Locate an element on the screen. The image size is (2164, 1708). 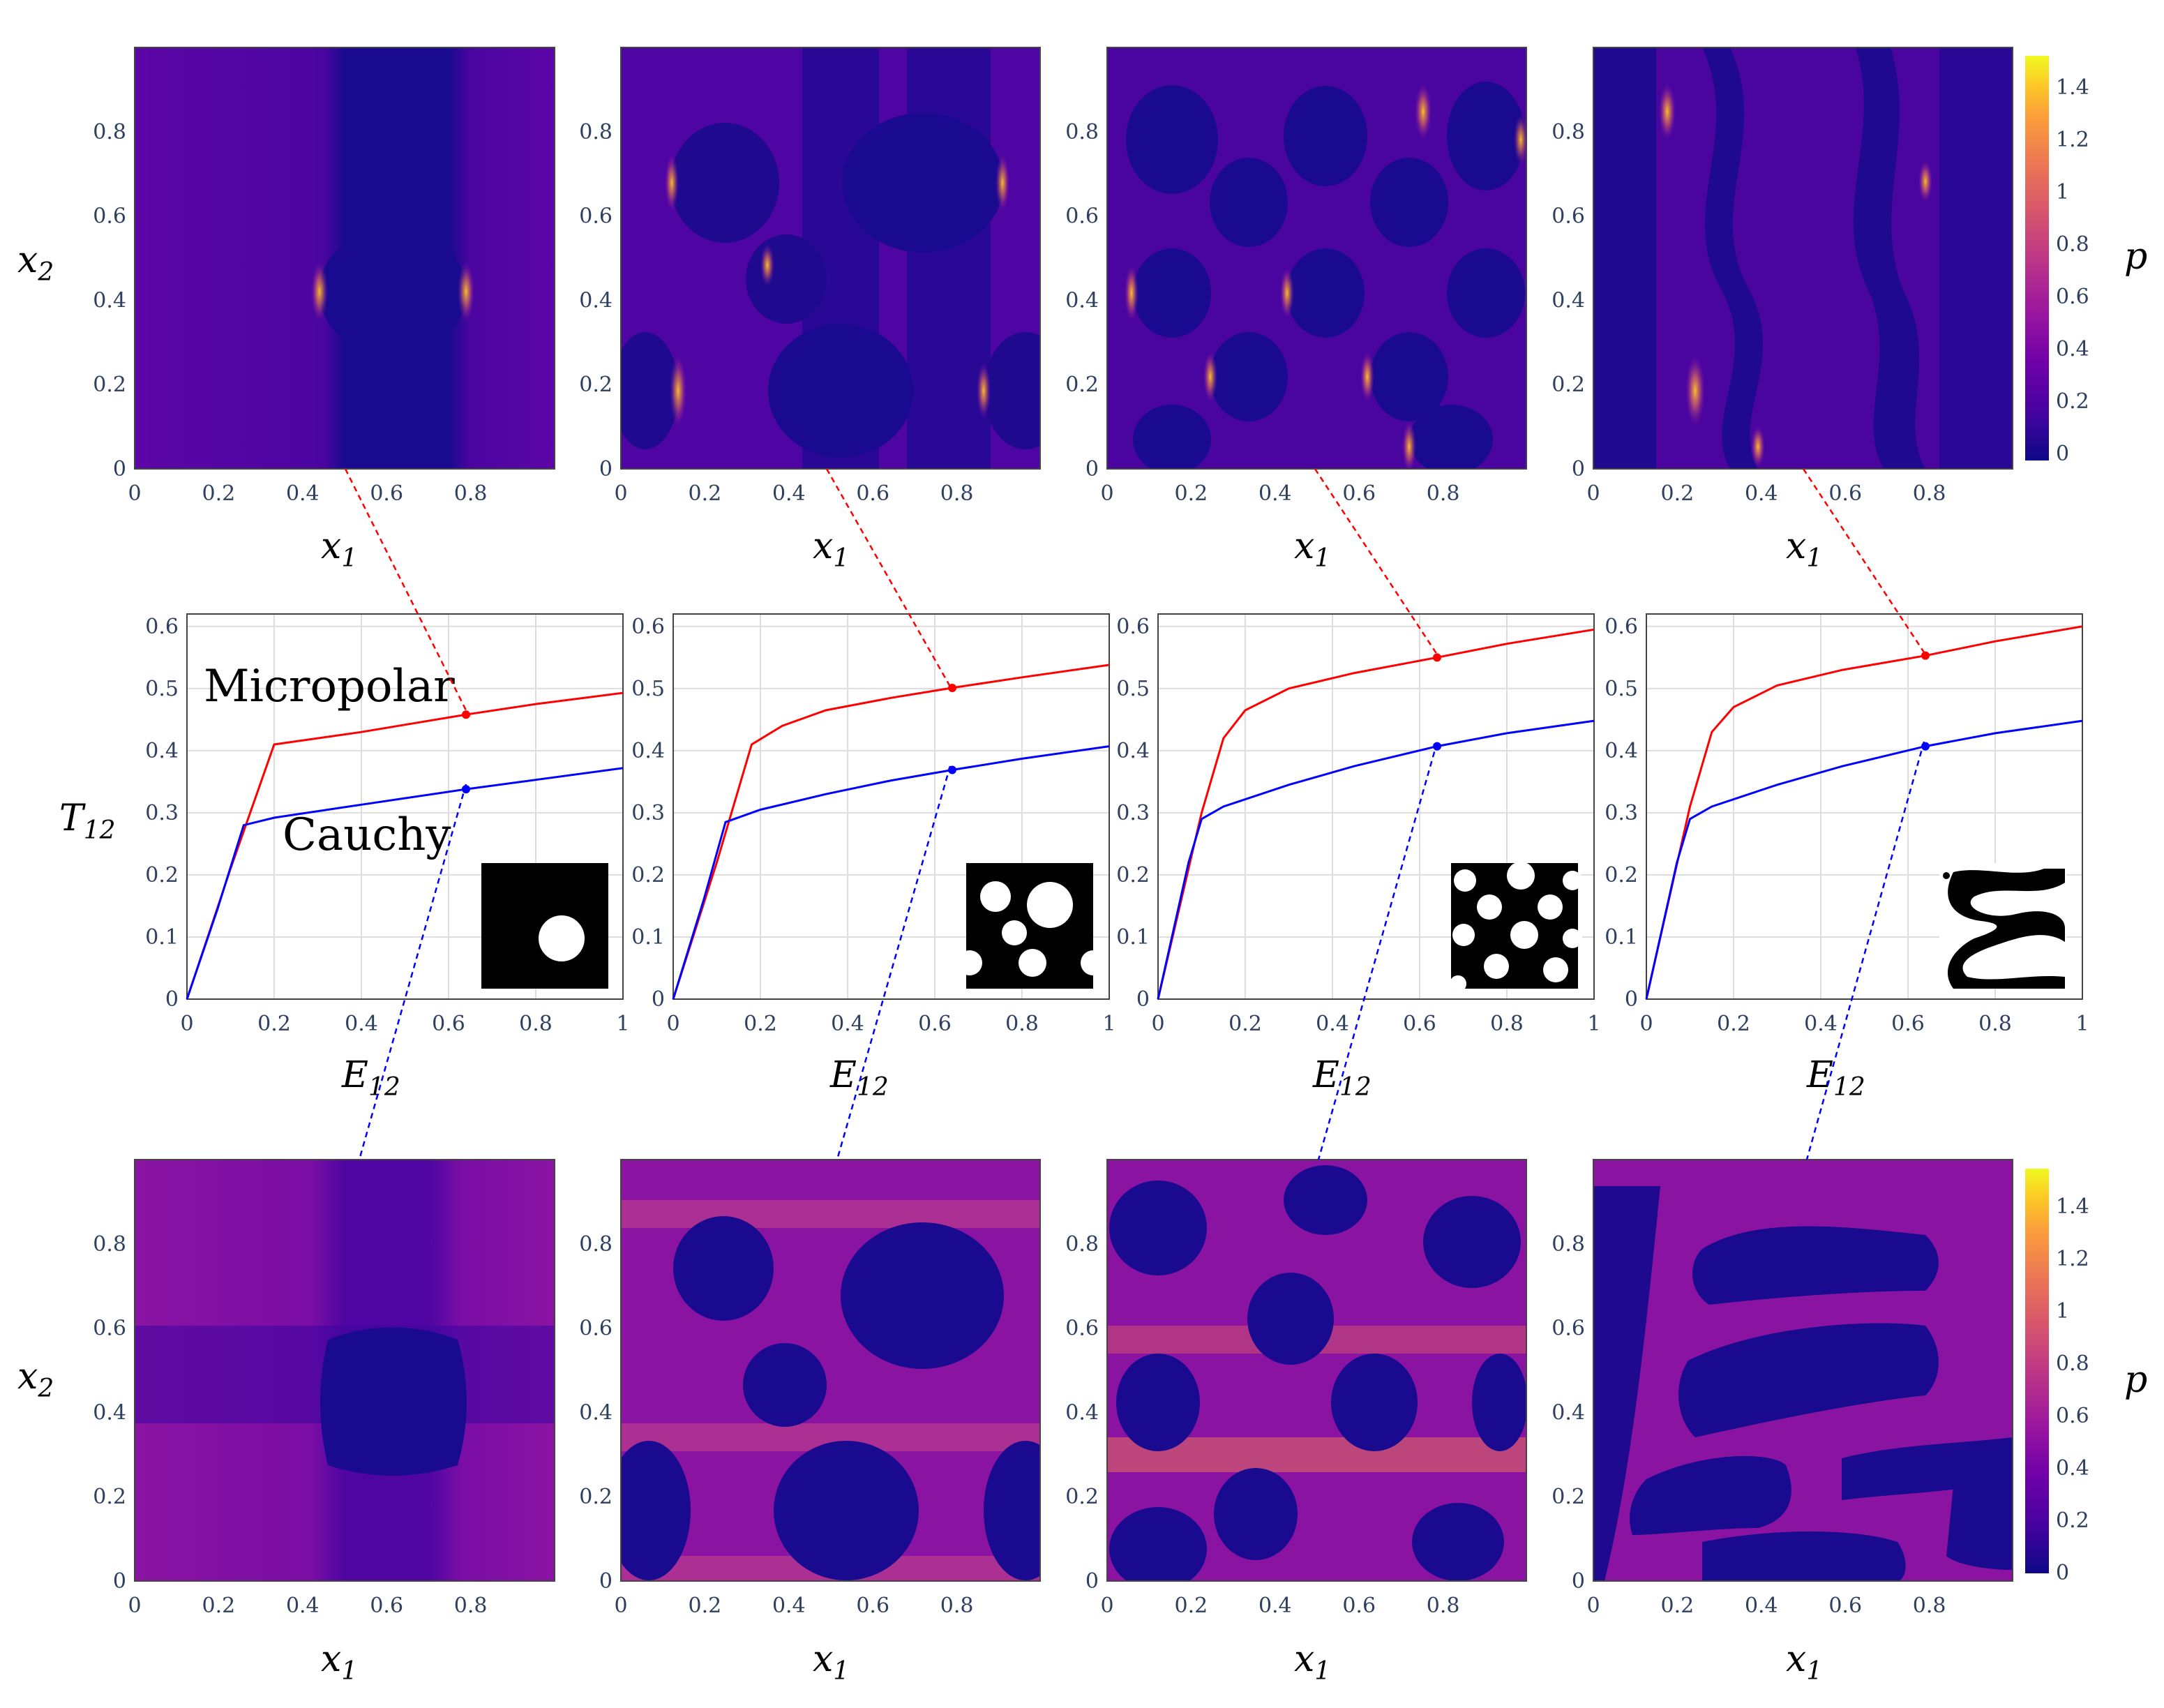
colorbar-tick: 0.2 is located at coordinates (2072, 401).